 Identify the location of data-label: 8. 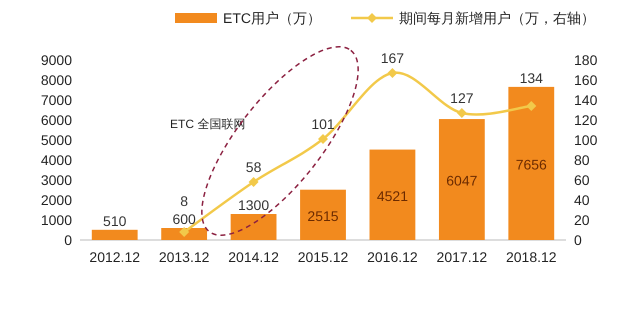
(184, 201).